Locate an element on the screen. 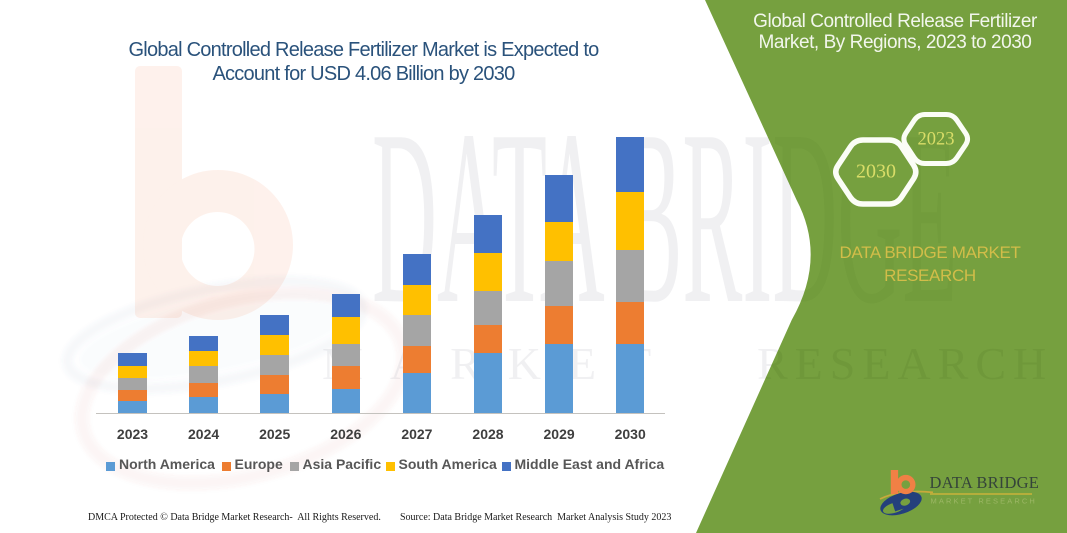 The height and width of the screenshot is (533, 1067). svg-text: MARKET RESEARCH is located at coordinates (984, 501).